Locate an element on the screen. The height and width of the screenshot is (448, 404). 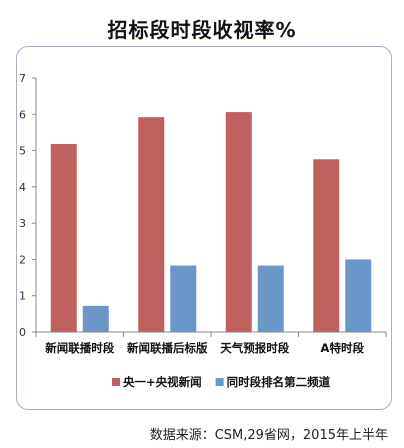
y-tick-label: 1 is located at coordinates (22, 296).